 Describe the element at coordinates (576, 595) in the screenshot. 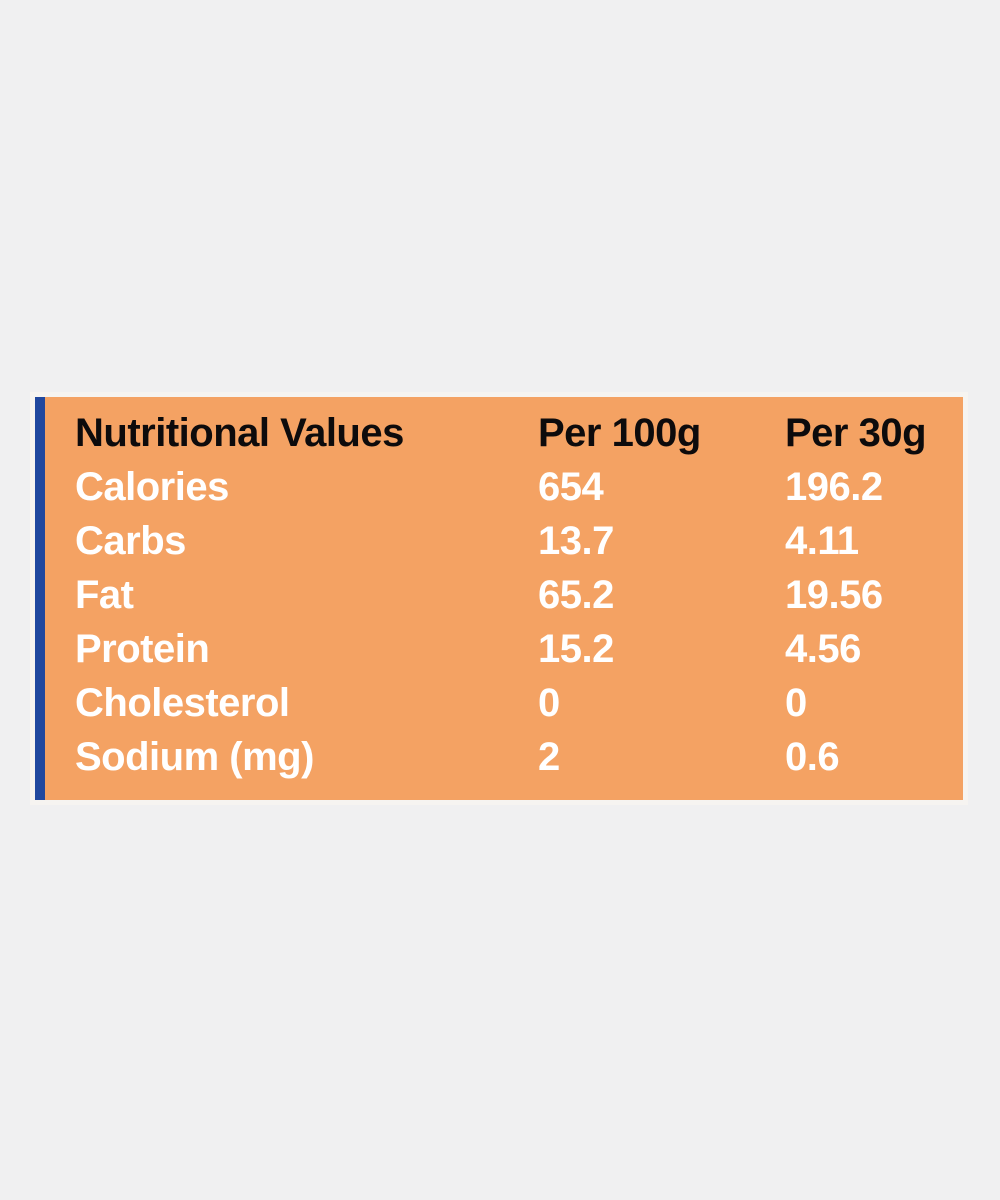

I see `row-fat-per-100g: 65.2` at that location.